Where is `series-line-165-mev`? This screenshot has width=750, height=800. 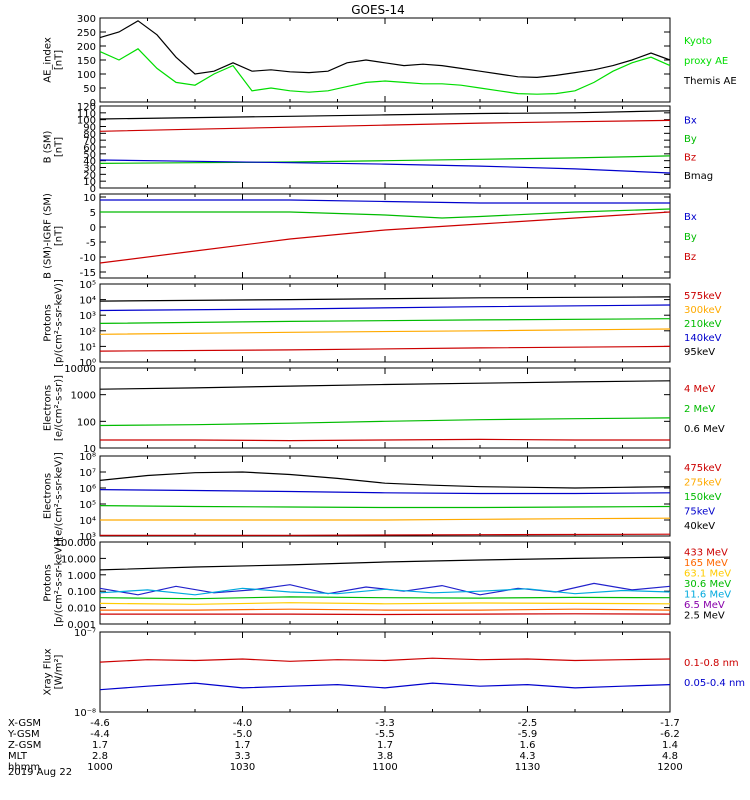 series-line-165-mev is located at coordinates (385, 609).